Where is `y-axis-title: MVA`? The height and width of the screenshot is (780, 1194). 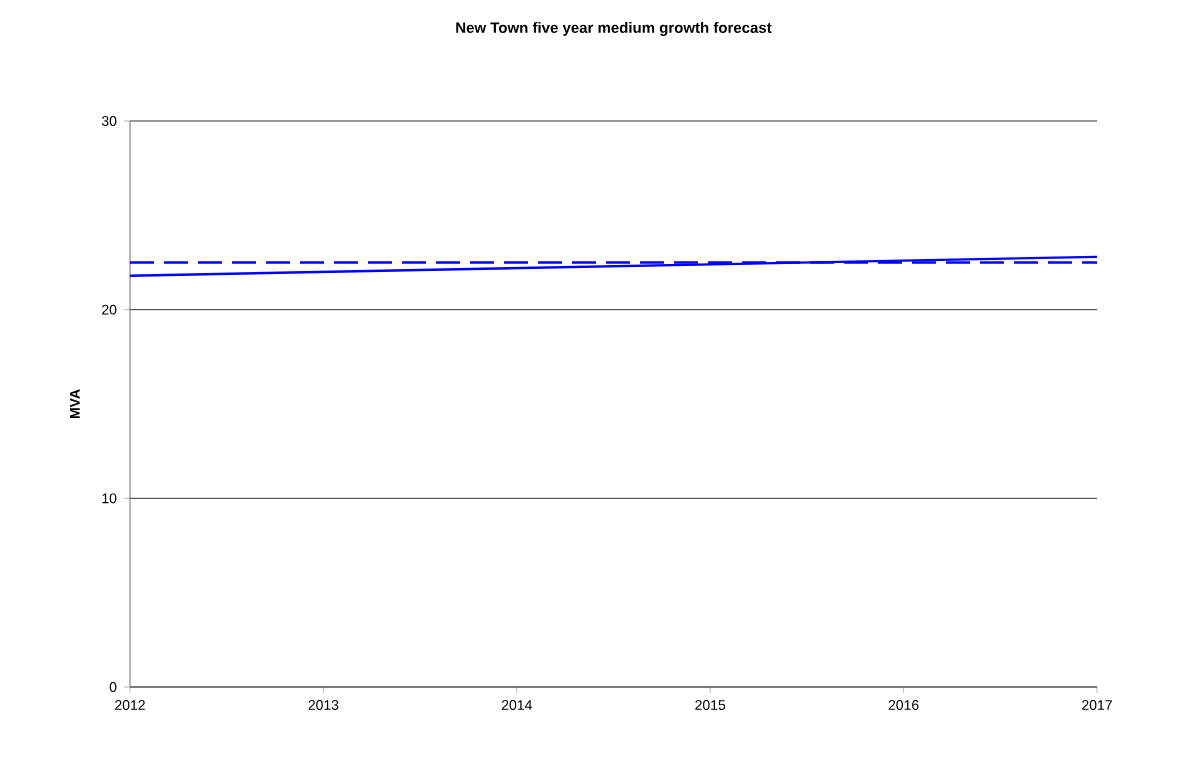
y-axis-title: MVA is located at coordinates (75, 404).